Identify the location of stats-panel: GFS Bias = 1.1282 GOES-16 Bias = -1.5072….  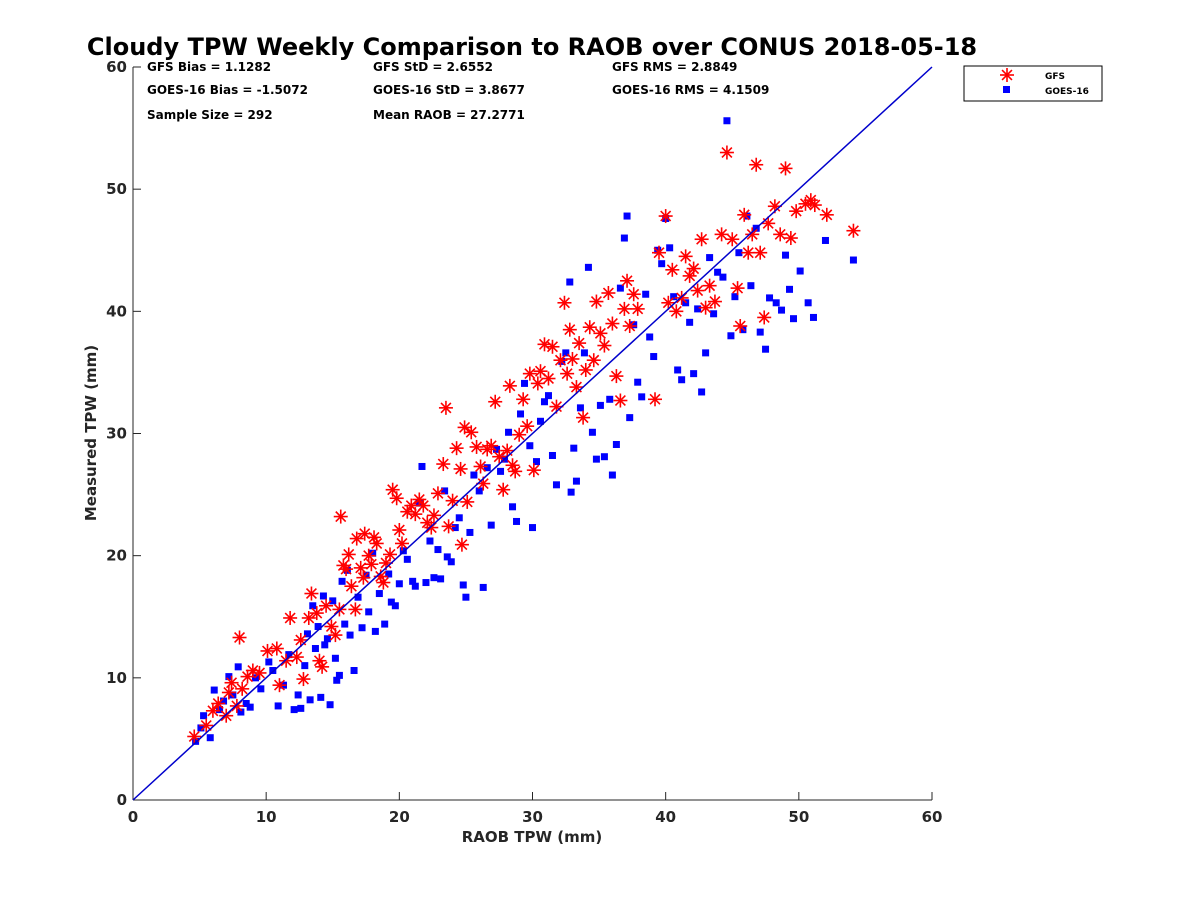
(458, 91).